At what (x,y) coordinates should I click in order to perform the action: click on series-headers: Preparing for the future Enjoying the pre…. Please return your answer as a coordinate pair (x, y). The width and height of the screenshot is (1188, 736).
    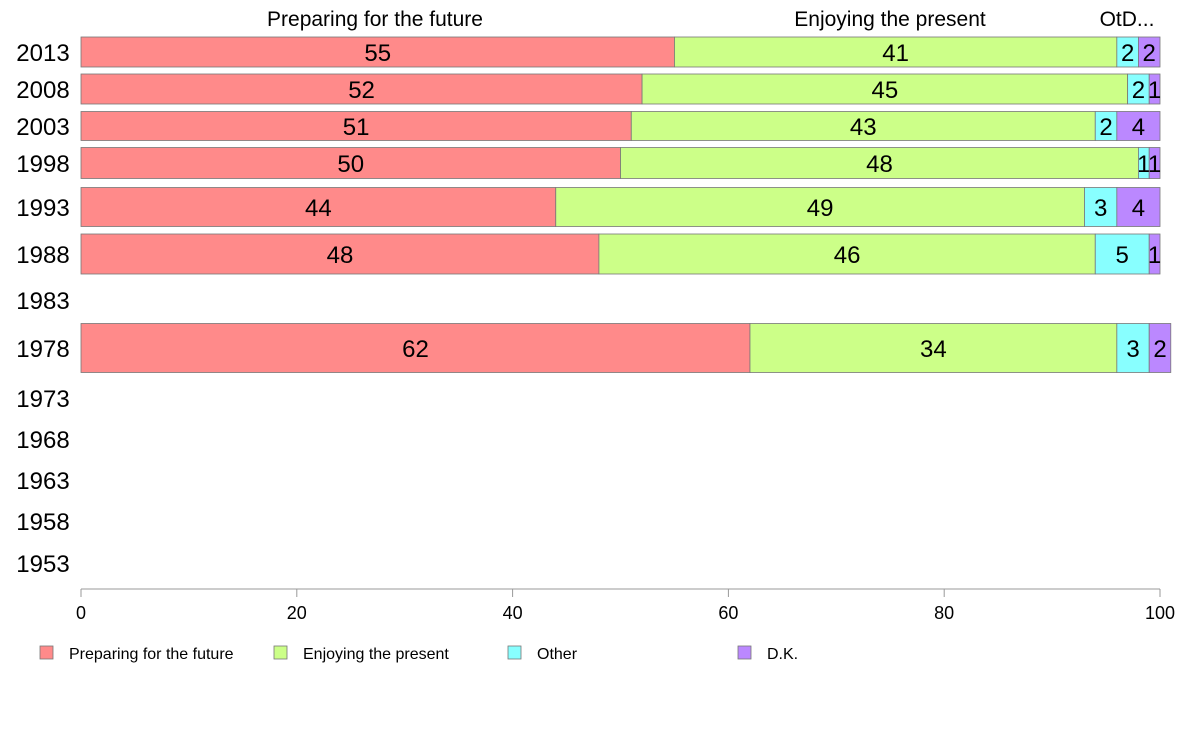
    Looking at the image, I should click on (710, 19).